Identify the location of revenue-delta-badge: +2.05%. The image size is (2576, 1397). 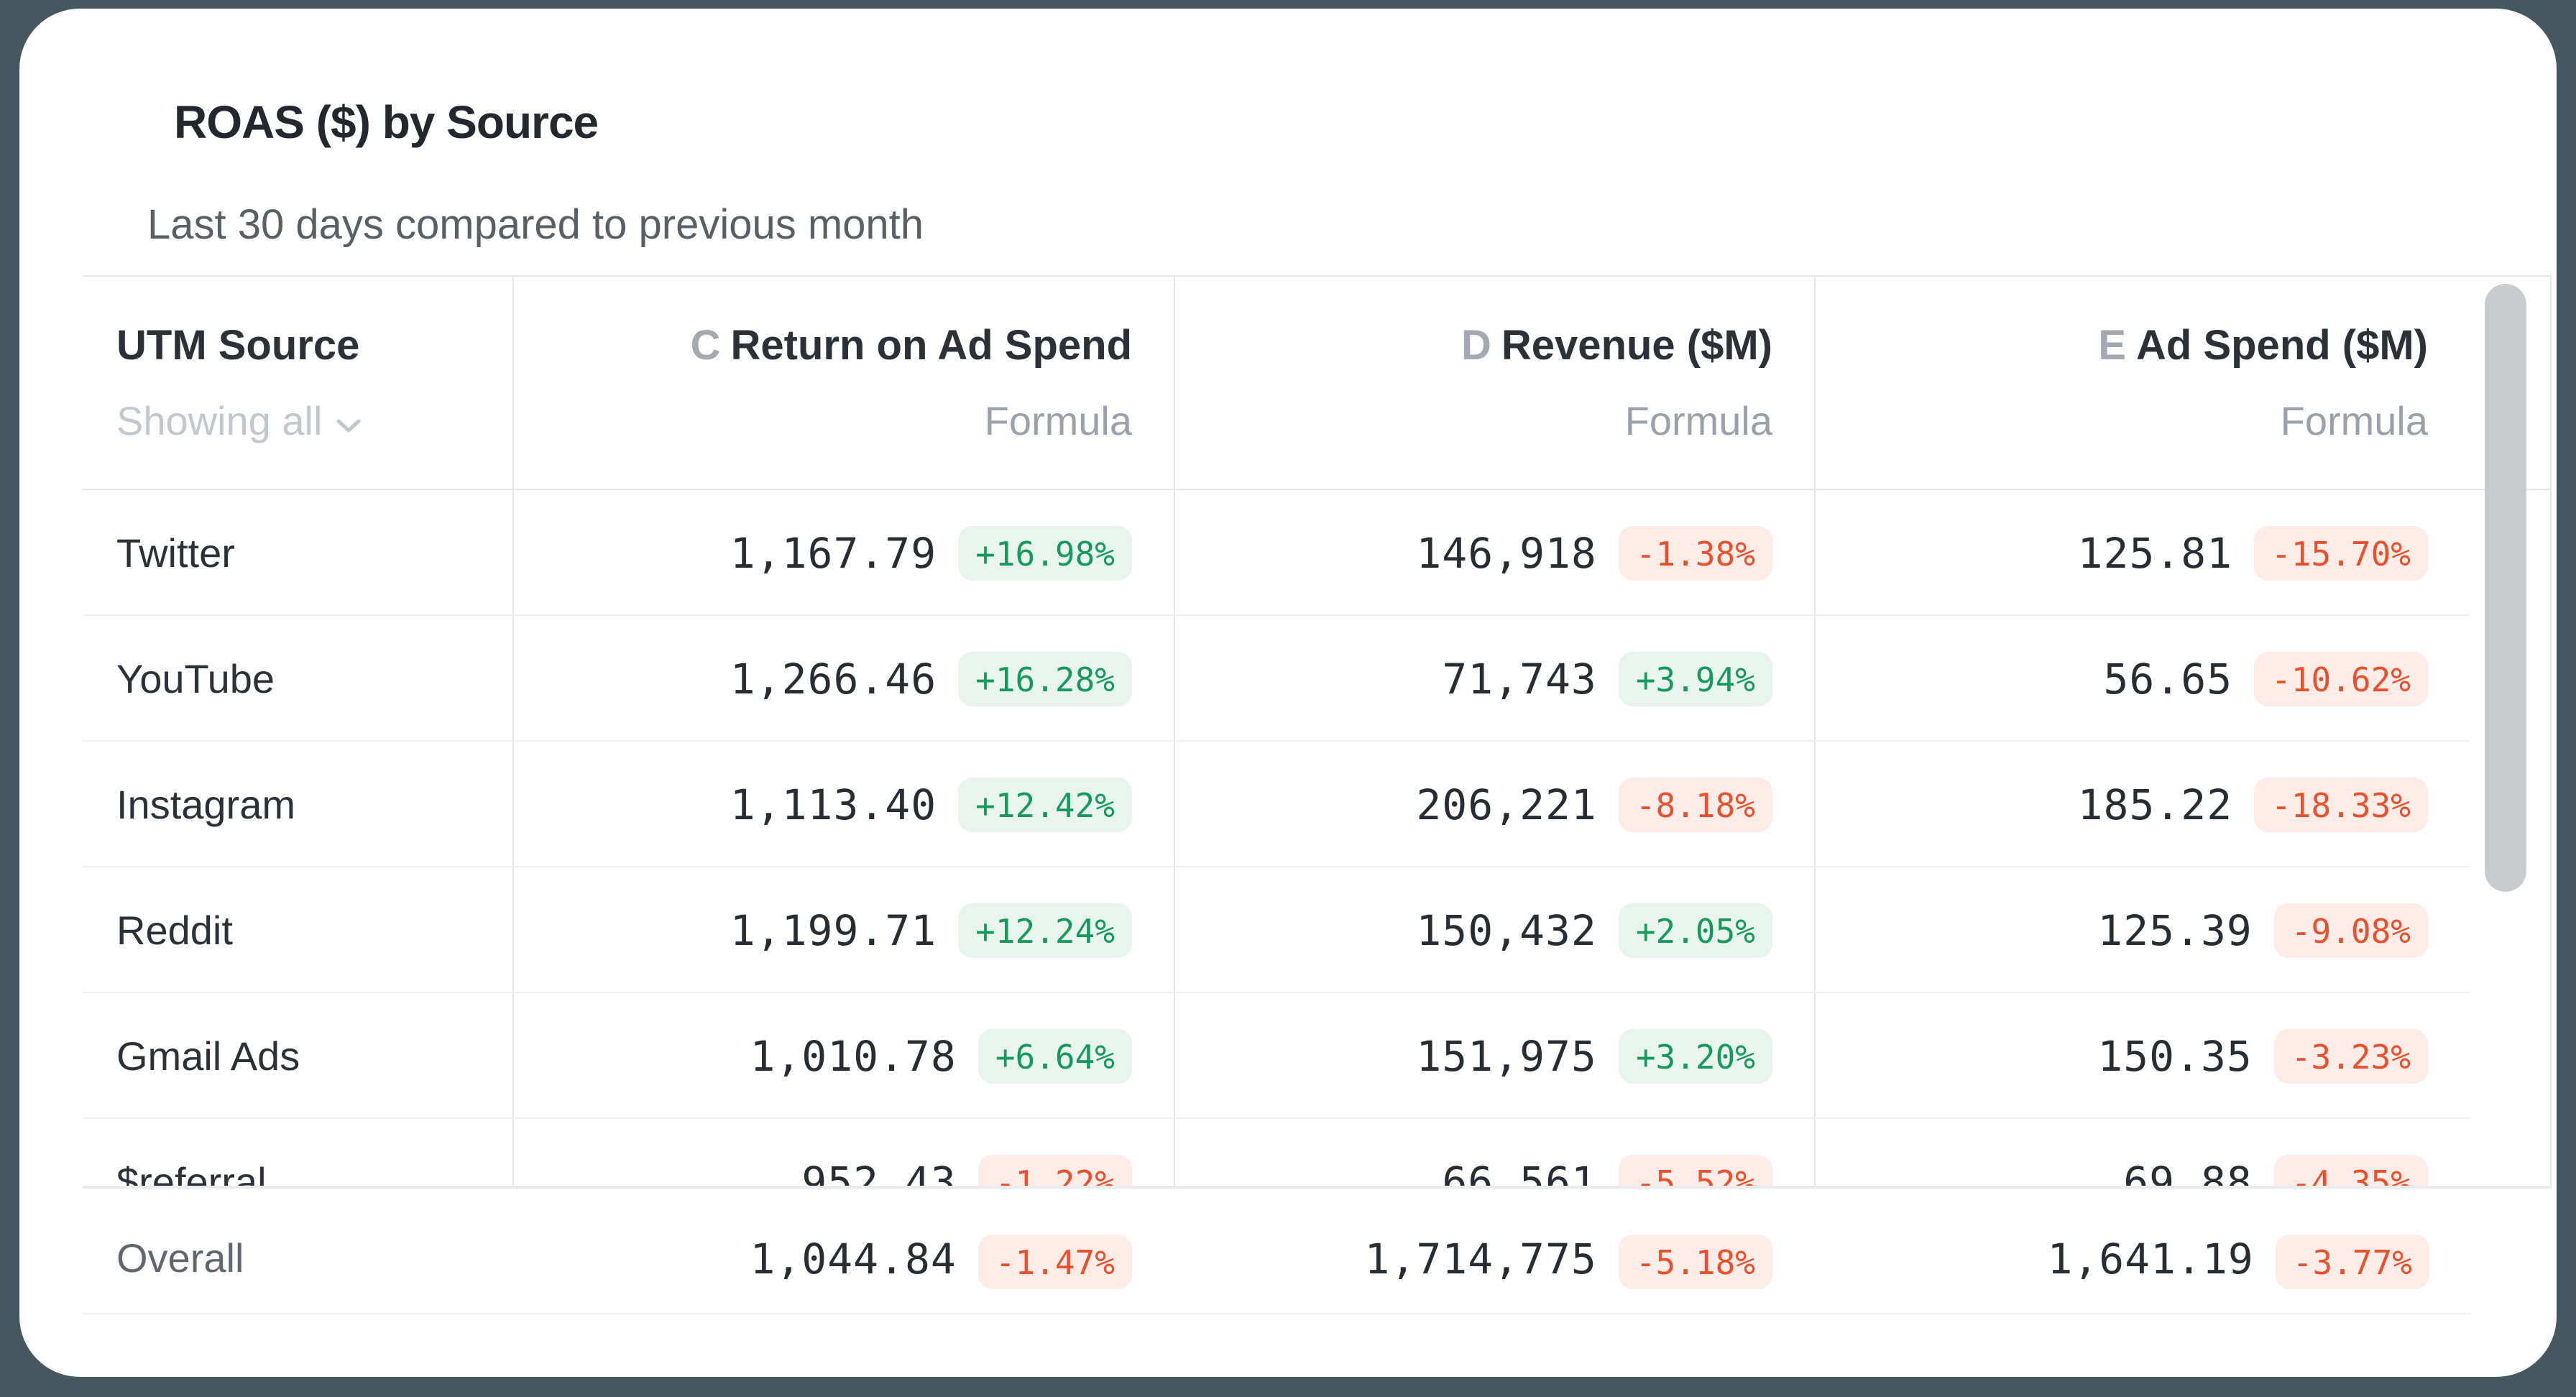
(1695, 930).